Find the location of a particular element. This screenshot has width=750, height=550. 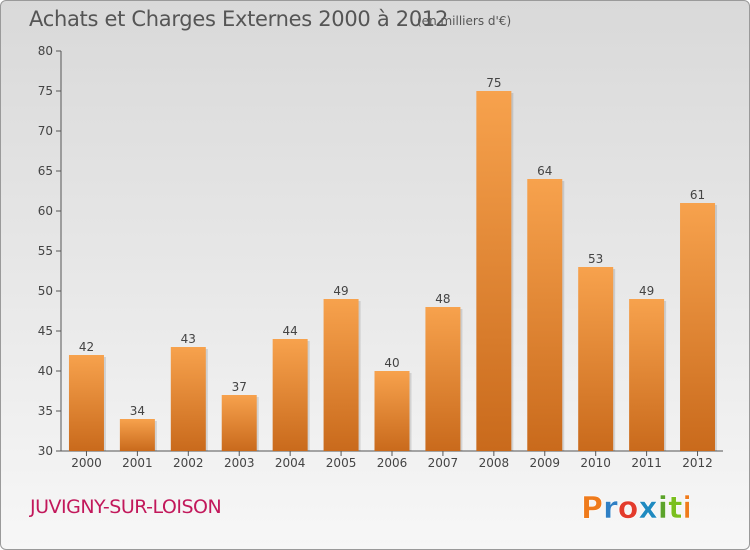

bar-value-label: 42 is located at coordinates (86, 347).